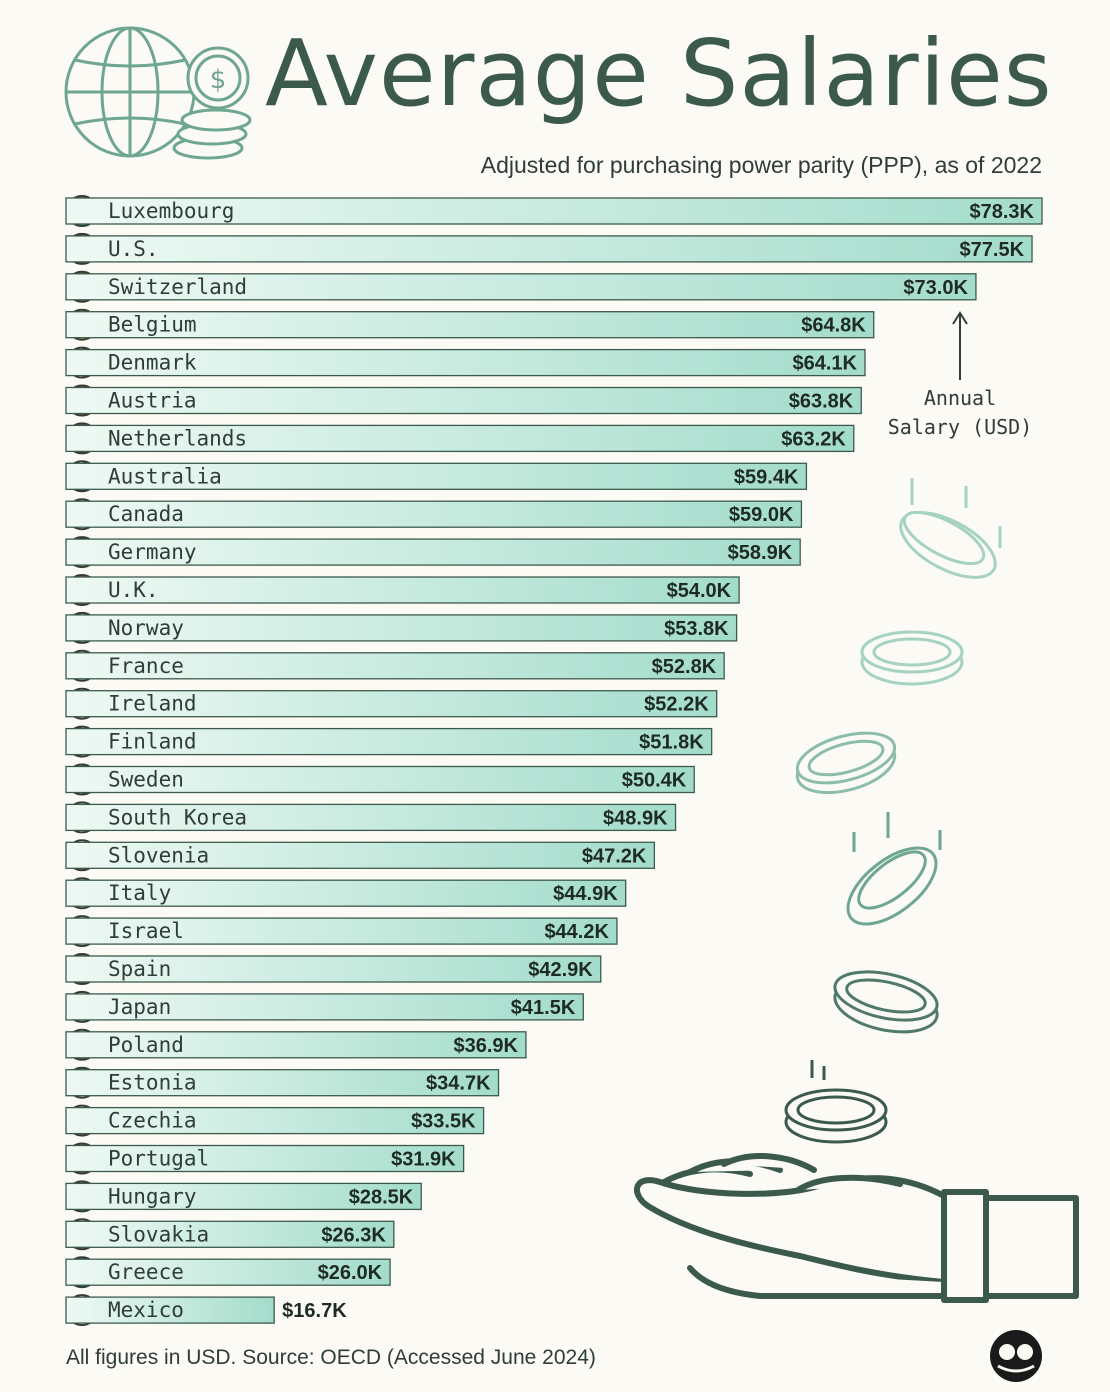 The width and height of the screenshot is (1110, 1392). What do you see at coordinates (146, 514) in the screenshot?
I see `label-canada: Canada` at bounding box center [146, 514].